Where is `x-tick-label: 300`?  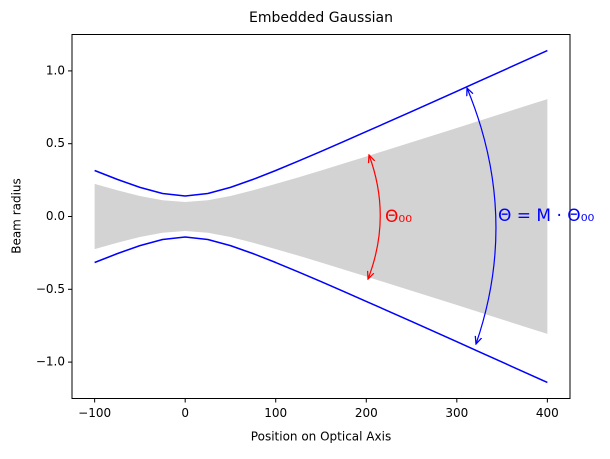
x-tick-label: 300 is located at coordinates (456, 413).